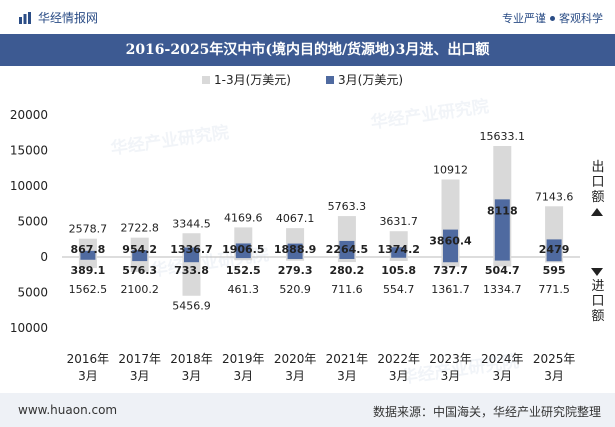  What do you see at coordinates (347, 206) in the screenshot?
I see `data-label-ytd-export: 5763.3` at bounding box center [347, 206].